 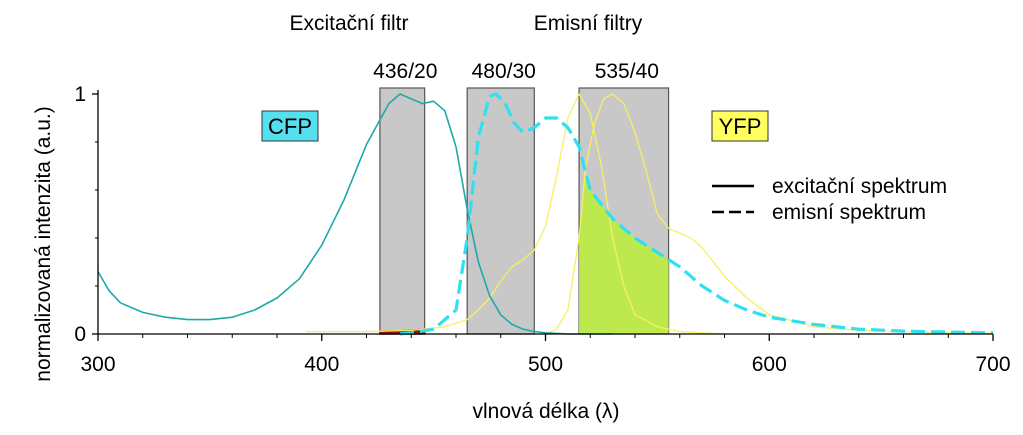 I want to click on y-tick-label: 0, so click(x=80, y=334).